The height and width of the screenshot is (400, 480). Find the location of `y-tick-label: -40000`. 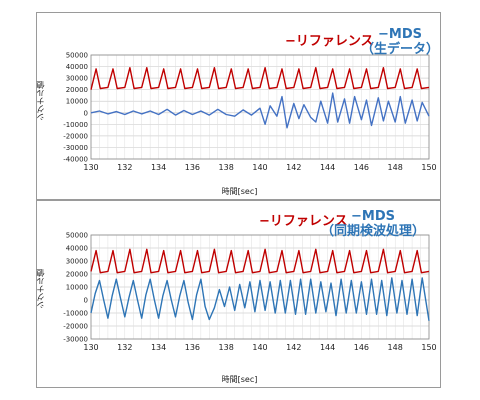

y-tick-label: -40000 is located at coordinates (75, 160).